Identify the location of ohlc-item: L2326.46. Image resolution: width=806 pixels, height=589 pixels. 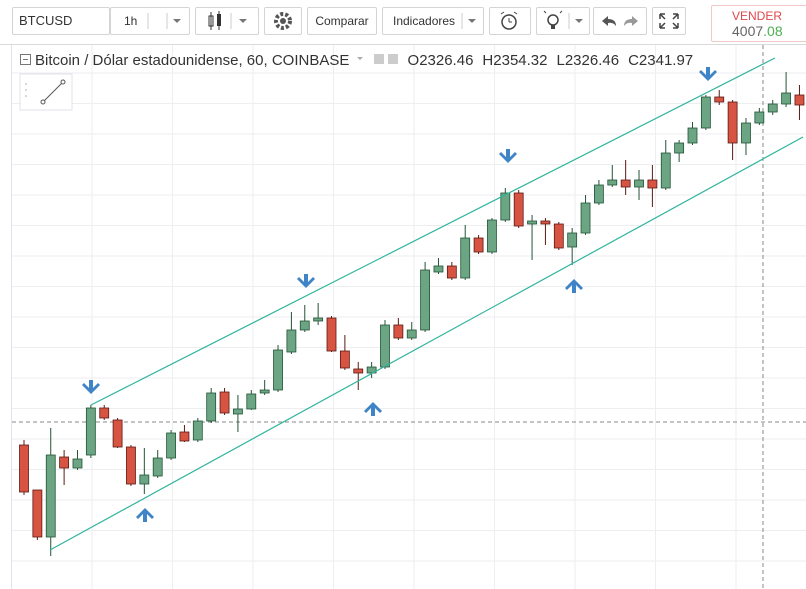
(588, 60).